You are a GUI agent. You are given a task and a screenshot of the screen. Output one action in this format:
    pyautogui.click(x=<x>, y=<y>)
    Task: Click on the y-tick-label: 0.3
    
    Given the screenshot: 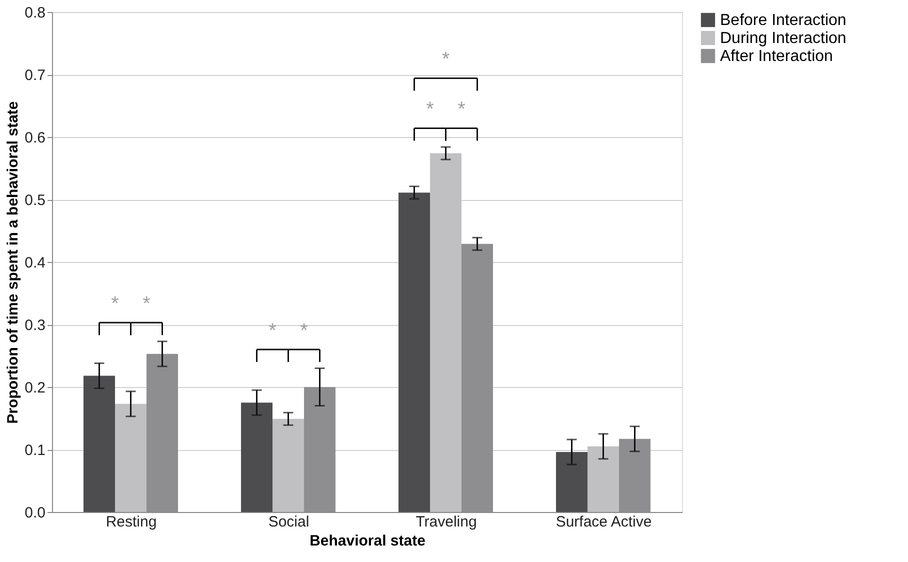 What is the action you would take?
    pyautogui.click(x=35, y=325)
    